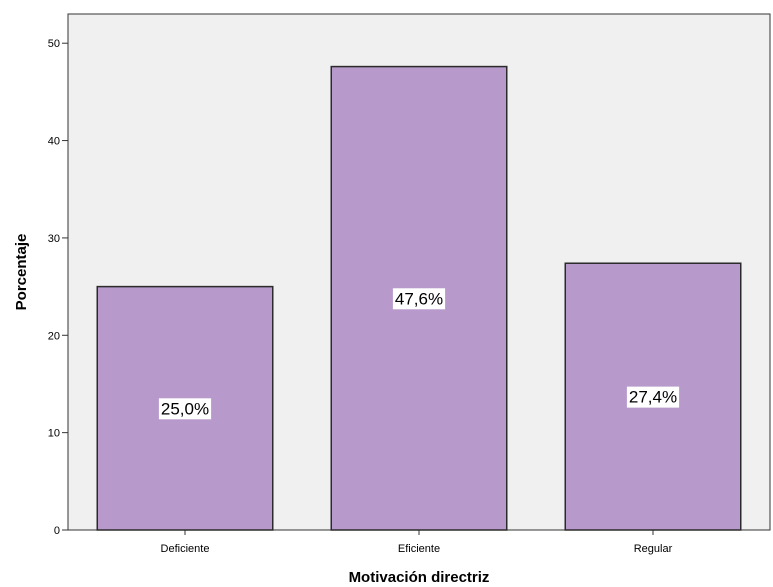 The width and height of the screenshot is (773, 587). What do you see at coordinates (54, 142) in the screenshot?
I see `y-tick-label: 40` at bounding box center [54, 142].